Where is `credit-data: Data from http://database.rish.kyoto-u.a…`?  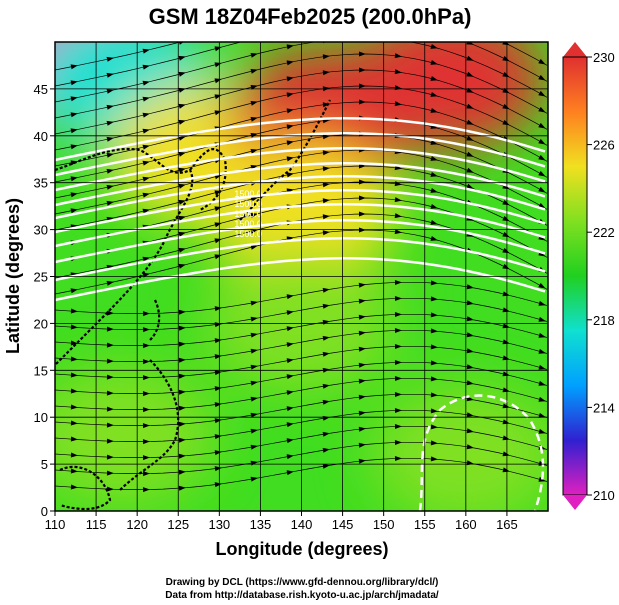 credit-data: Data from http://database.rish.kyoto-u.a… is located at coordinates (302, 595).